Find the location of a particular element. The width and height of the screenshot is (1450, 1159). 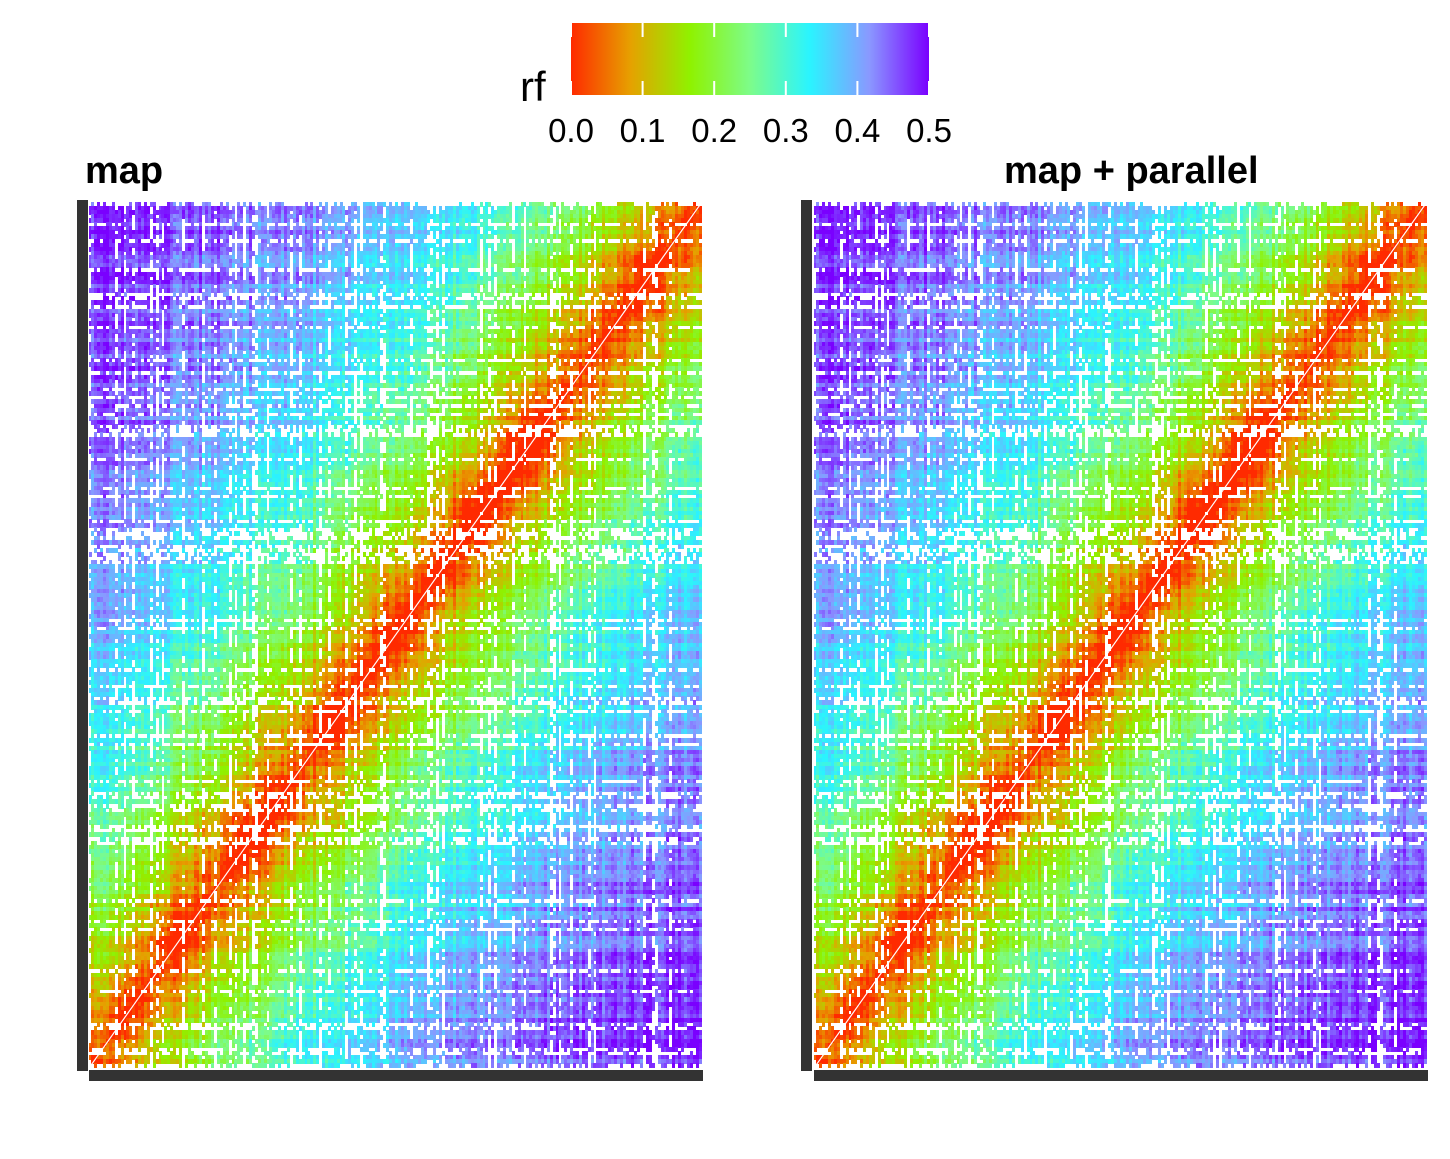

legend-tick-label: 0.3 is located at coordinates (785, 130).